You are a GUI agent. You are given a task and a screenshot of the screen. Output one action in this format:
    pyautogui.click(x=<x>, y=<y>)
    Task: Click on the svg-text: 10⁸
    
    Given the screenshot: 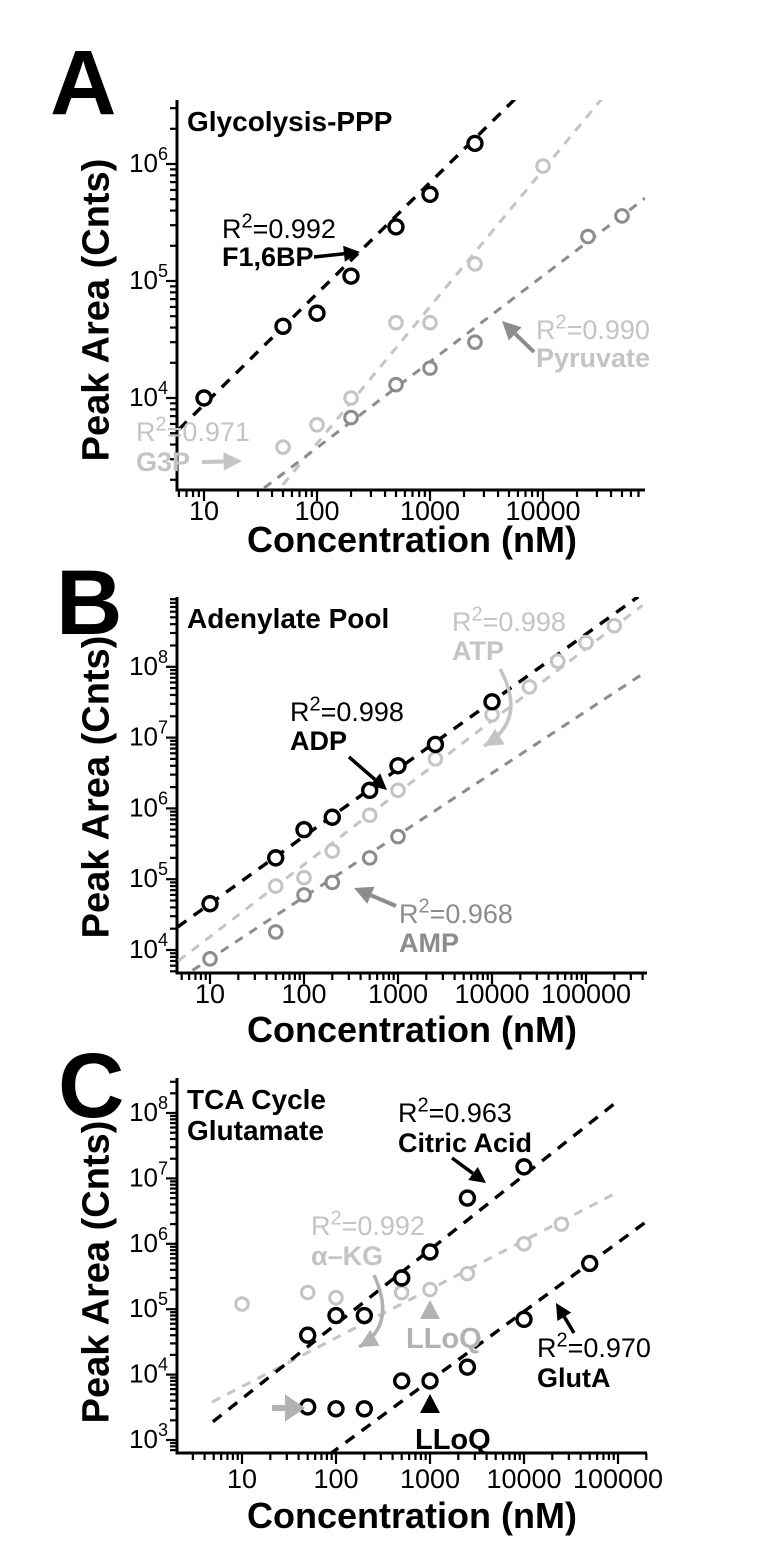 What is the action you would take?
    pyautogui.click(x=148, y=1110)
    